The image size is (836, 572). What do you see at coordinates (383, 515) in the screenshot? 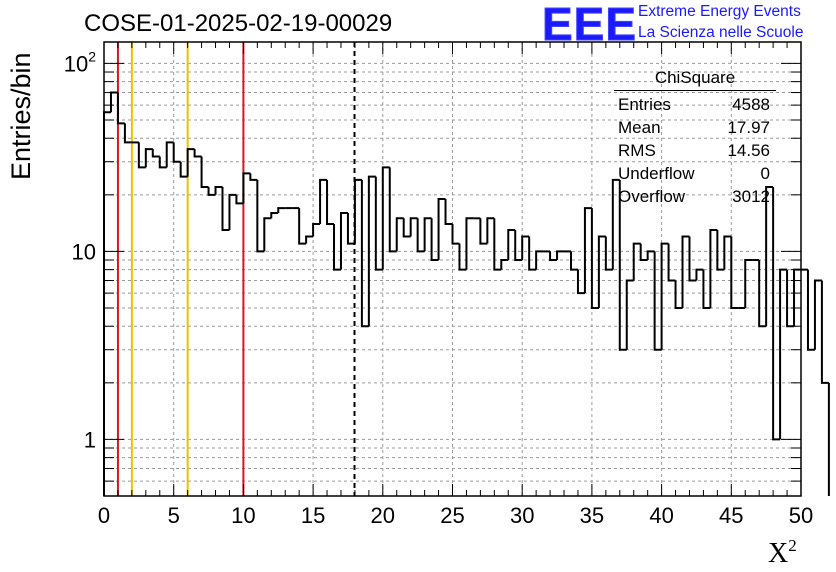
I see `x-tick-label: 20` at bounding box center [383, 515].